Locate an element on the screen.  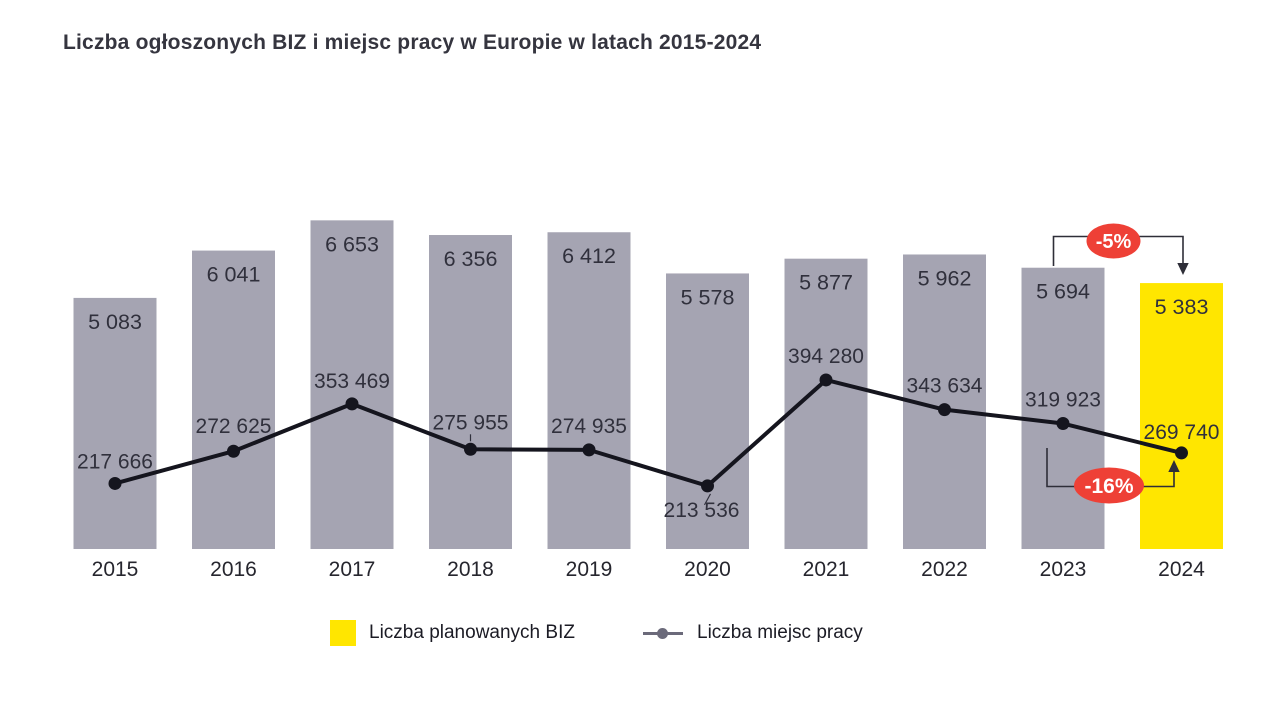
year-label-2024: 2024 is located at coordinates (1181, 569).